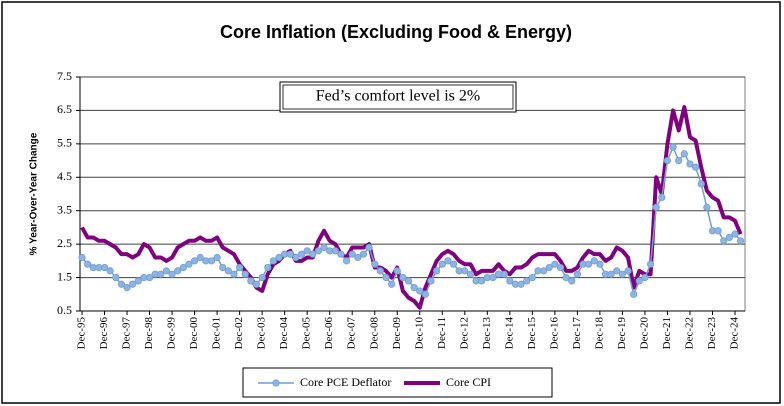 The width and height of the screenshot is (784, 406). I want to click on y-tick-label: 7.5, so click(64, 76).